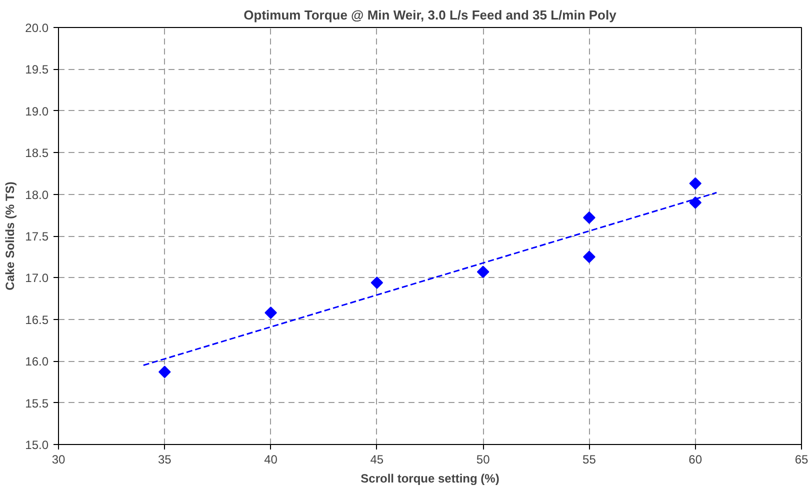 This screenshot has width=811, height=488. Describe the element at coordinates (37, 278) in the screenshot. I see `y-tick-label: 17.0` at that location.